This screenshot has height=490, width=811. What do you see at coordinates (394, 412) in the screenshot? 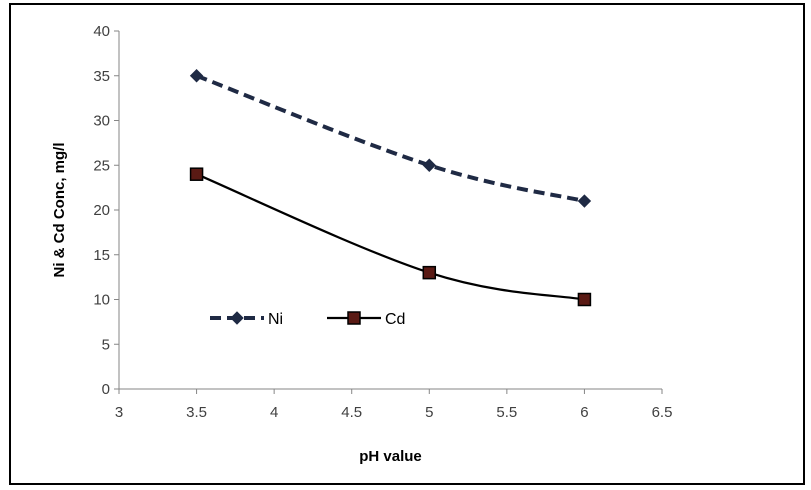
I see `x-tick-labels: 3 3.5 4 4.5 5 5.5 6 6.5` at bounding box center [394, 412].